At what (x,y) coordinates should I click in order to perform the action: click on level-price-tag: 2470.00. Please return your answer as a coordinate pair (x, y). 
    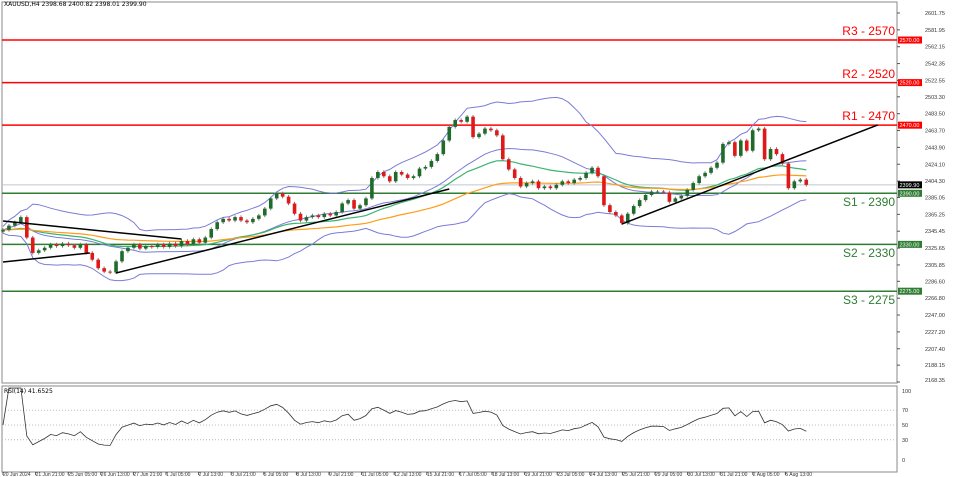
    Looking at the image, I should click on (910, 126).